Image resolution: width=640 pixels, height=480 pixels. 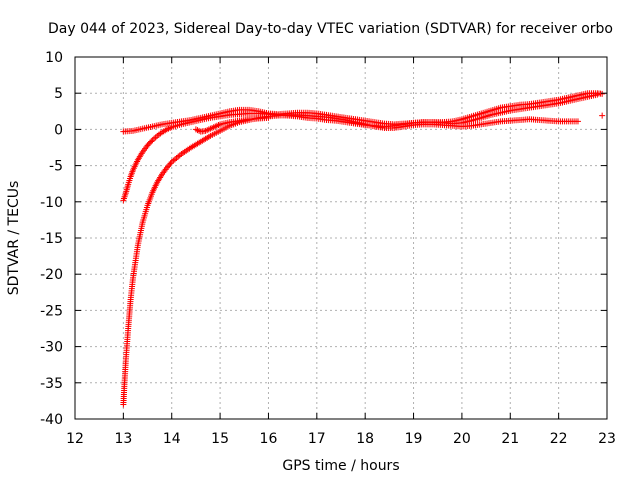 What do you see at coordinates (220, 439) in the screenshot?
I see `x-tick-label: 15` at bounding box center [220, 439].